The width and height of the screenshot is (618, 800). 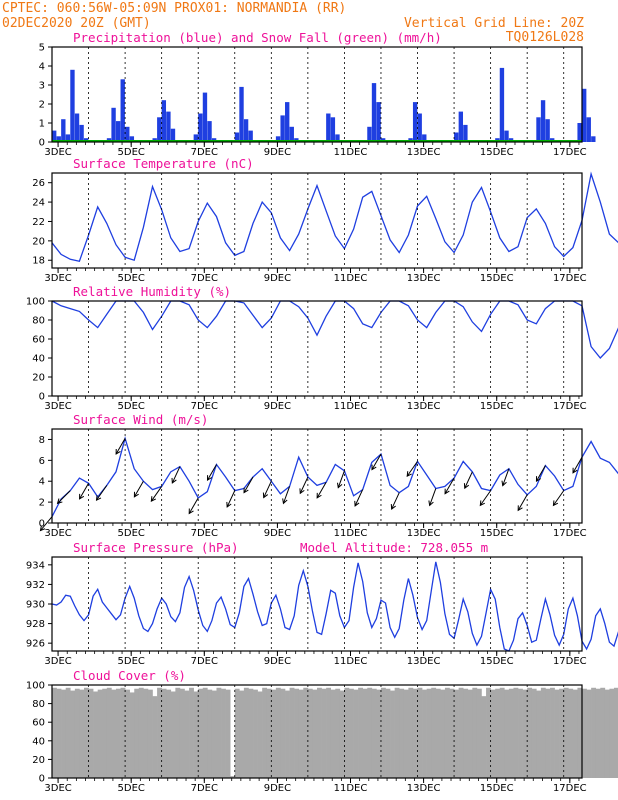 What do you see at coordinates (129, 675) in the screenshot?
I see `panel-title: Cloud Cover (%)` at bounding box center [129, 675].